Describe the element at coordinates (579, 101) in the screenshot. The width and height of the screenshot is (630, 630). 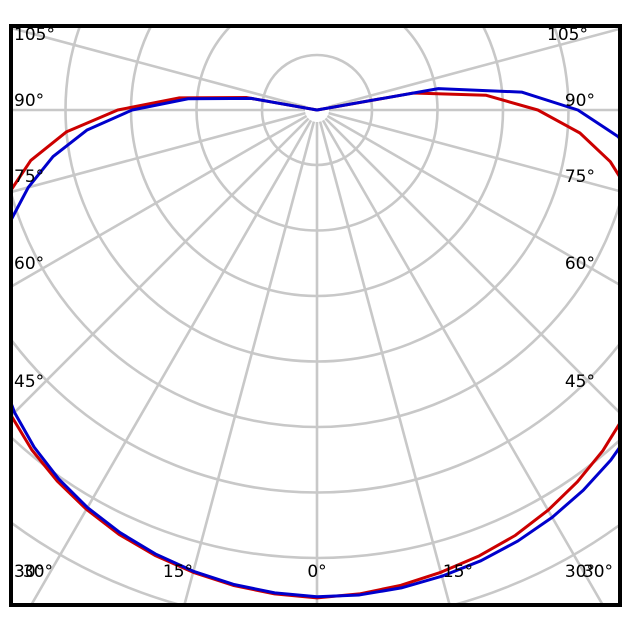
I see `angle-label-right-1: 90°` at that location.